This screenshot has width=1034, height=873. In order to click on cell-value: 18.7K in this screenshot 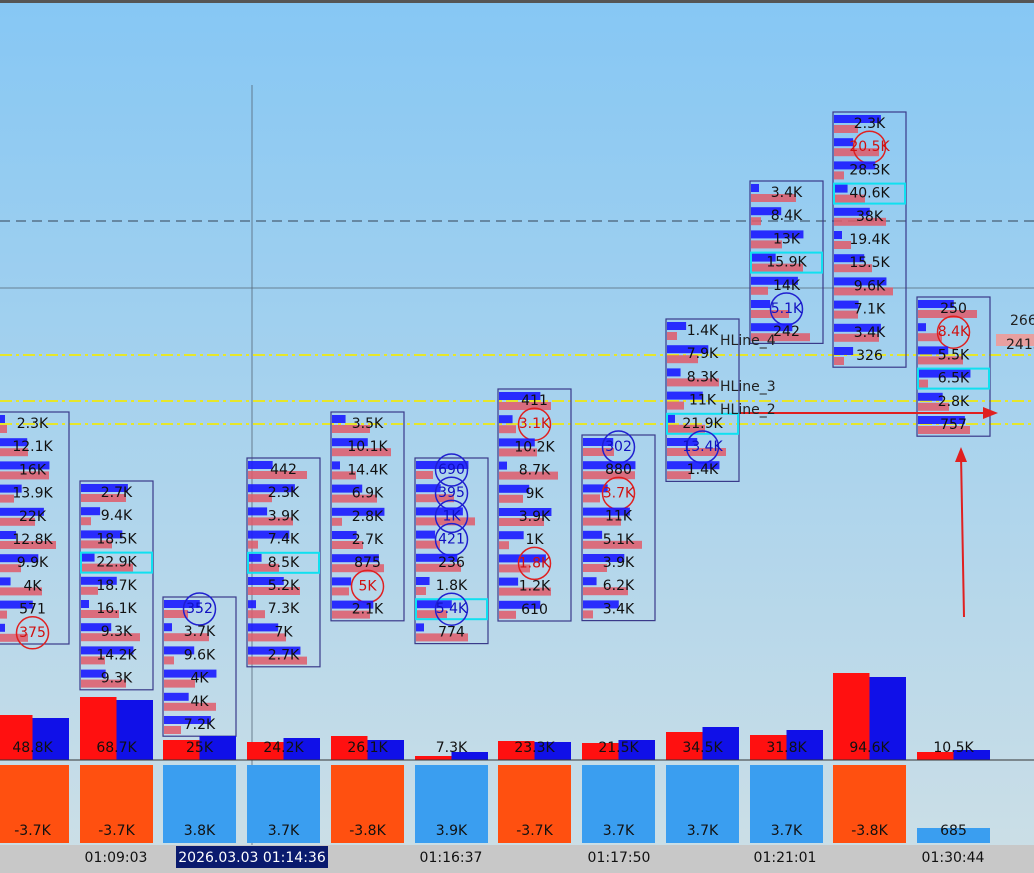, I will do `click(116, 586)`.